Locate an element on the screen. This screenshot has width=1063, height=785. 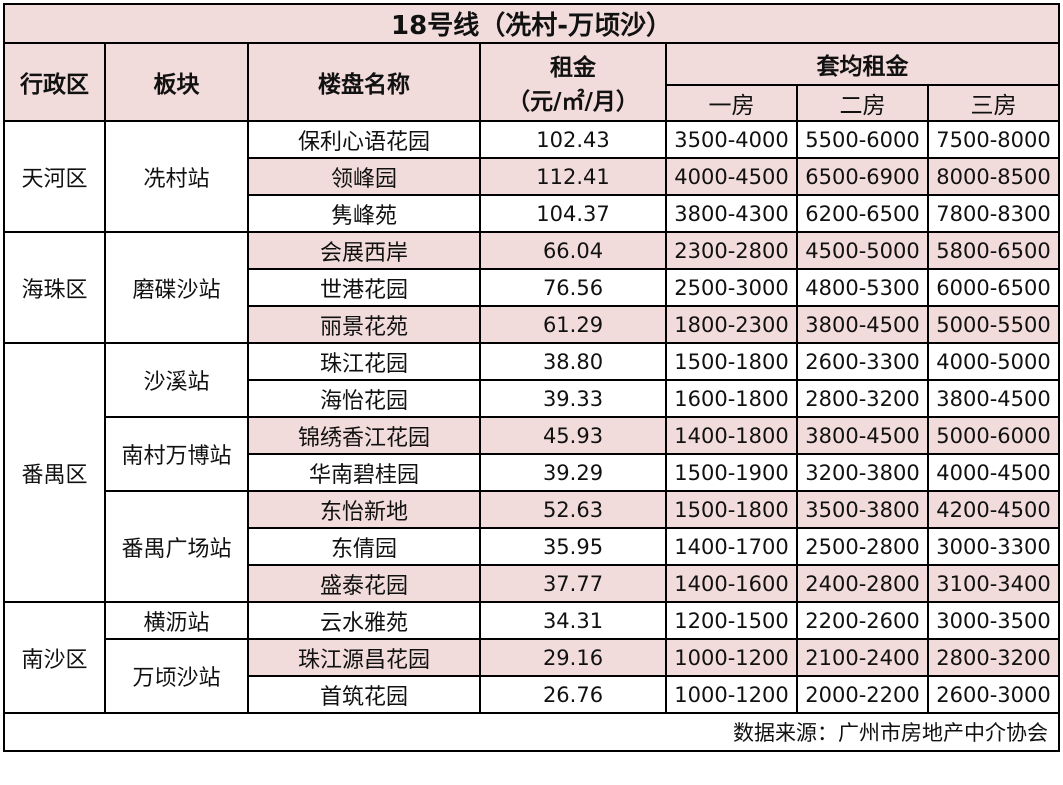
rent-cell: 61.29 is located at coordinates (573, 324).